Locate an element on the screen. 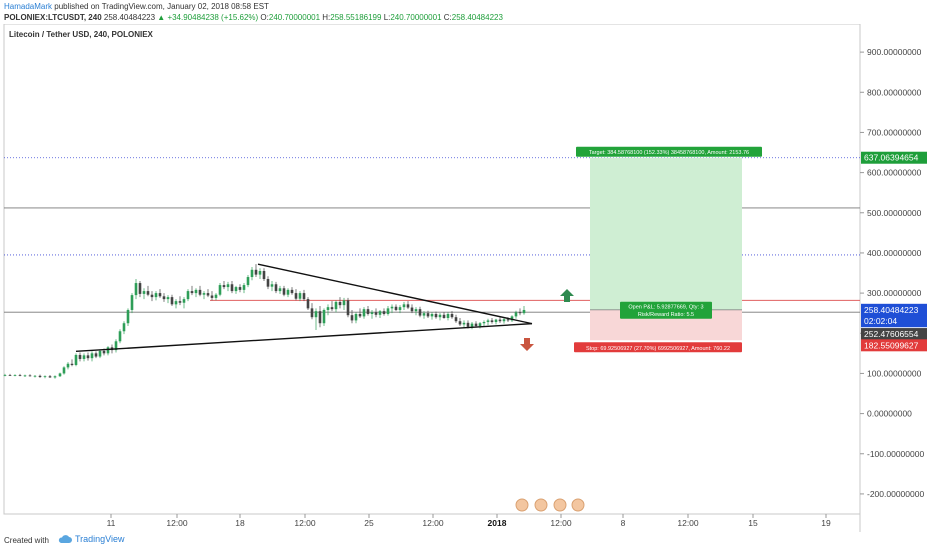  tradingview-brand: TradingView is located at coordinates (91, 539).